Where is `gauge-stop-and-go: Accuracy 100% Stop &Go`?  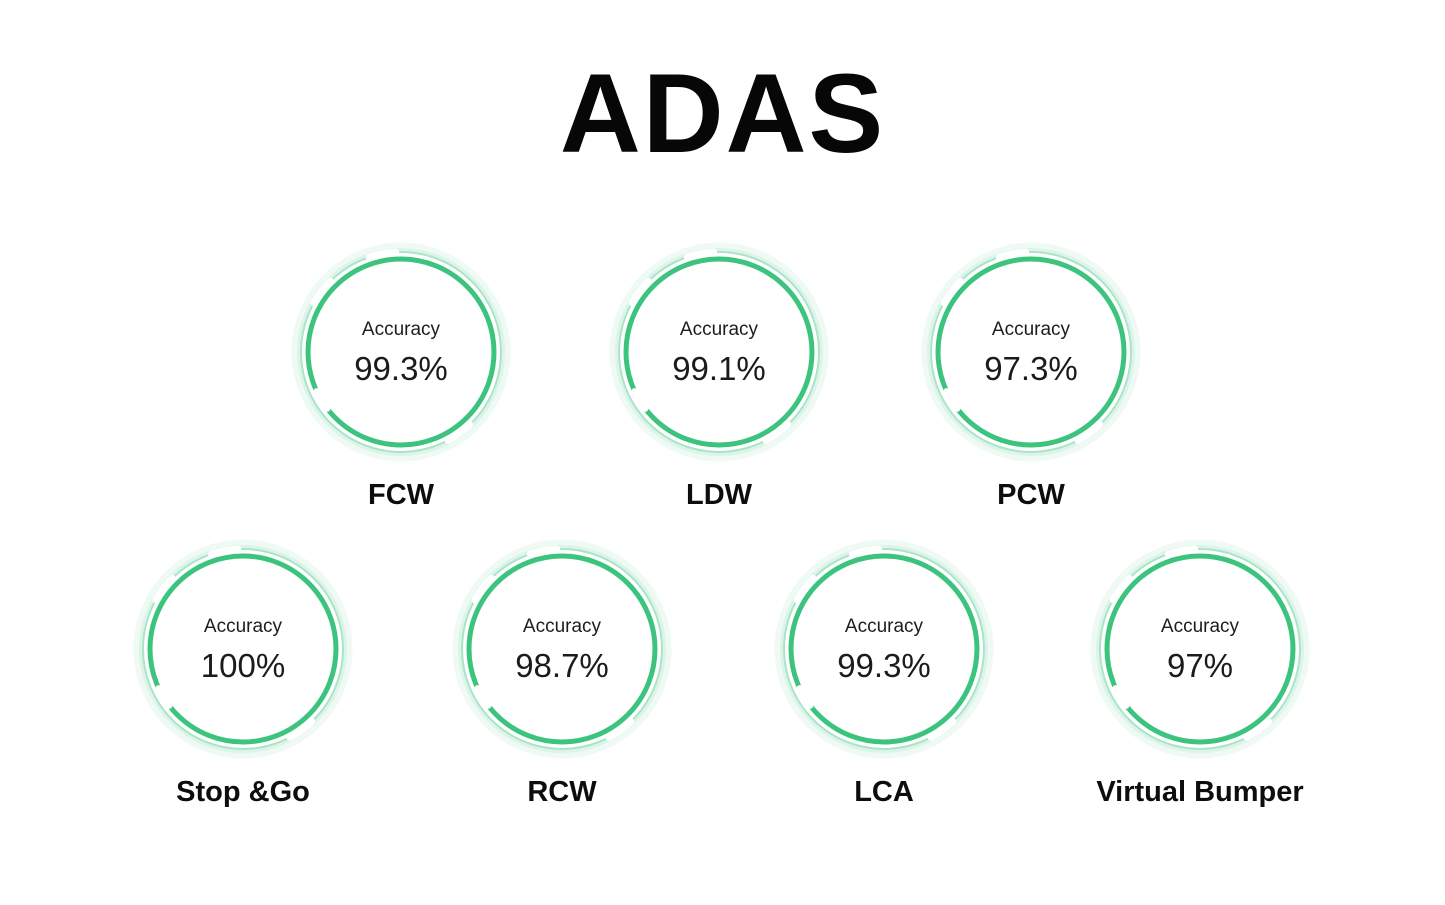
gauge-stop-and-go: Accuracy 100% Stop &Go is located at coordinates (243, 674).